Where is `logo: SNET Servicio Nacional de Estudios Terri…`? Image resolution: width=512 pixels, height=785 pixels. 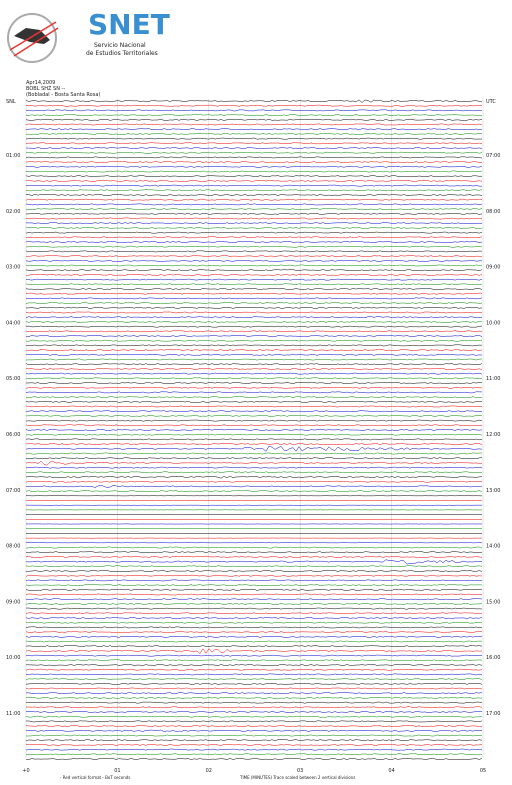
logo: SNET Servicio Nacional de Estudios Terri… is located at coordinates (89, 35).